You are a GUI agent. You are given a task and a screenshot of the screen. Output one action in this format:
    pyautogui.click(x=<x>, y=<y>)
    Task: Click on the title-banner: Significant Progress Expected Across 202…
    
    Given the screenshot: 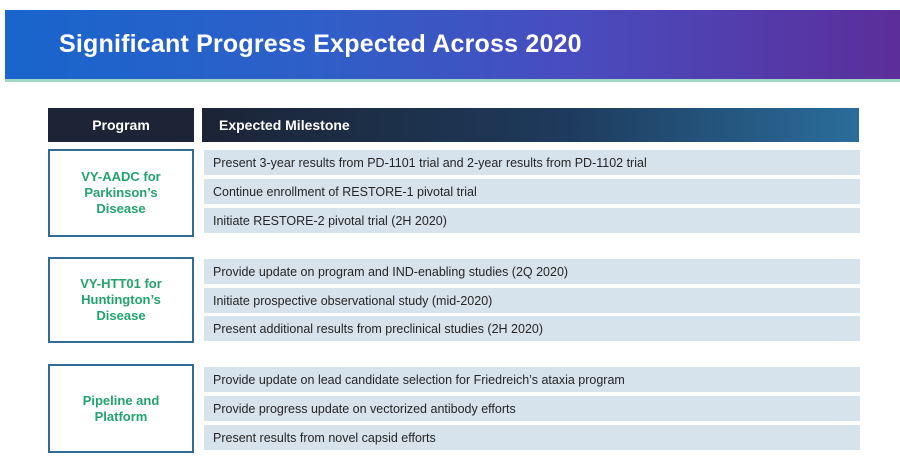 What is the action you would take?
    pyautogui.click(x=452, y=44)
    